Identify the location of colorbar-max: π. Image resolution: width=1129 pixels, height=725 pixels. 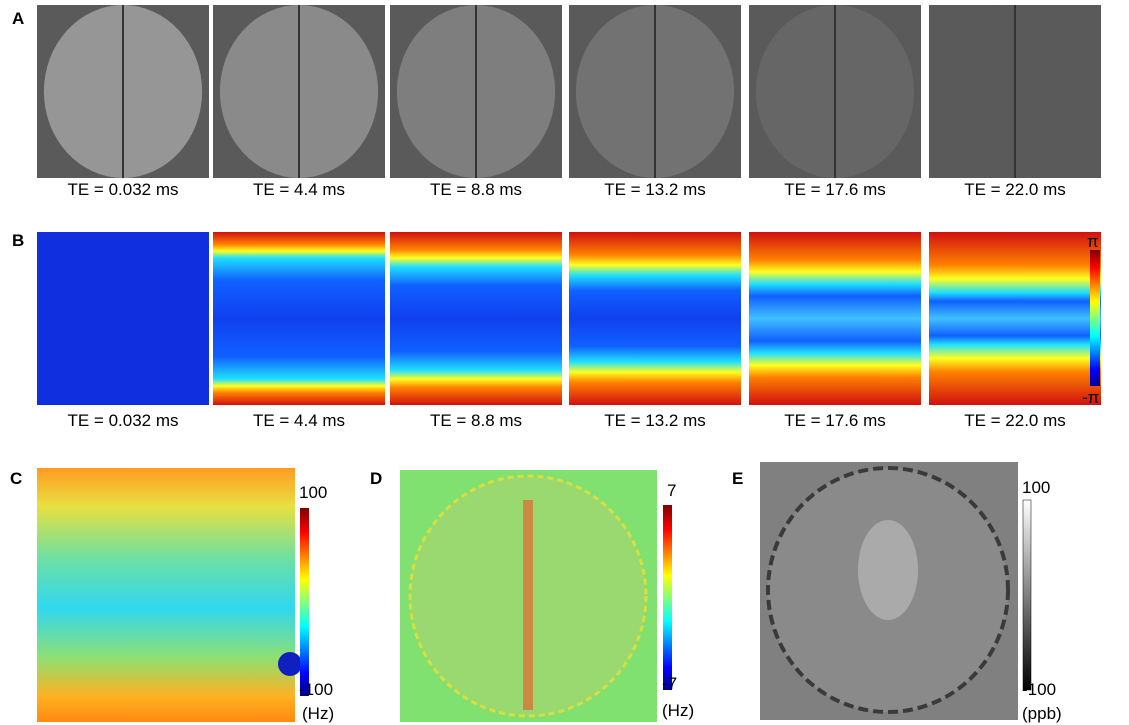
(1093, 241).